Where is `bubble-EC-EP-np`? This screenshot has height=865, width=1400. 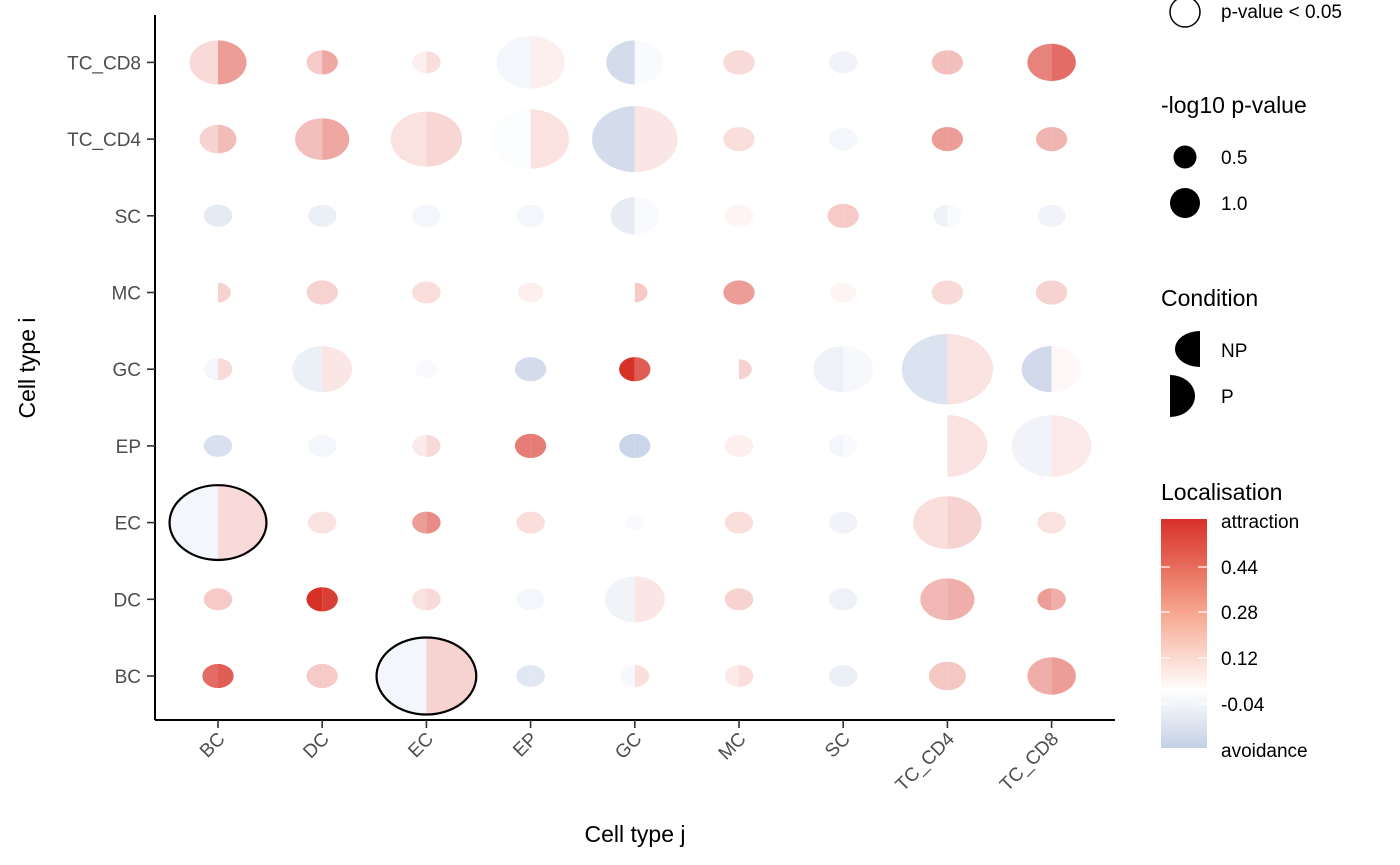 bubble-EC-EP-np is located at coordinates (523, 522).